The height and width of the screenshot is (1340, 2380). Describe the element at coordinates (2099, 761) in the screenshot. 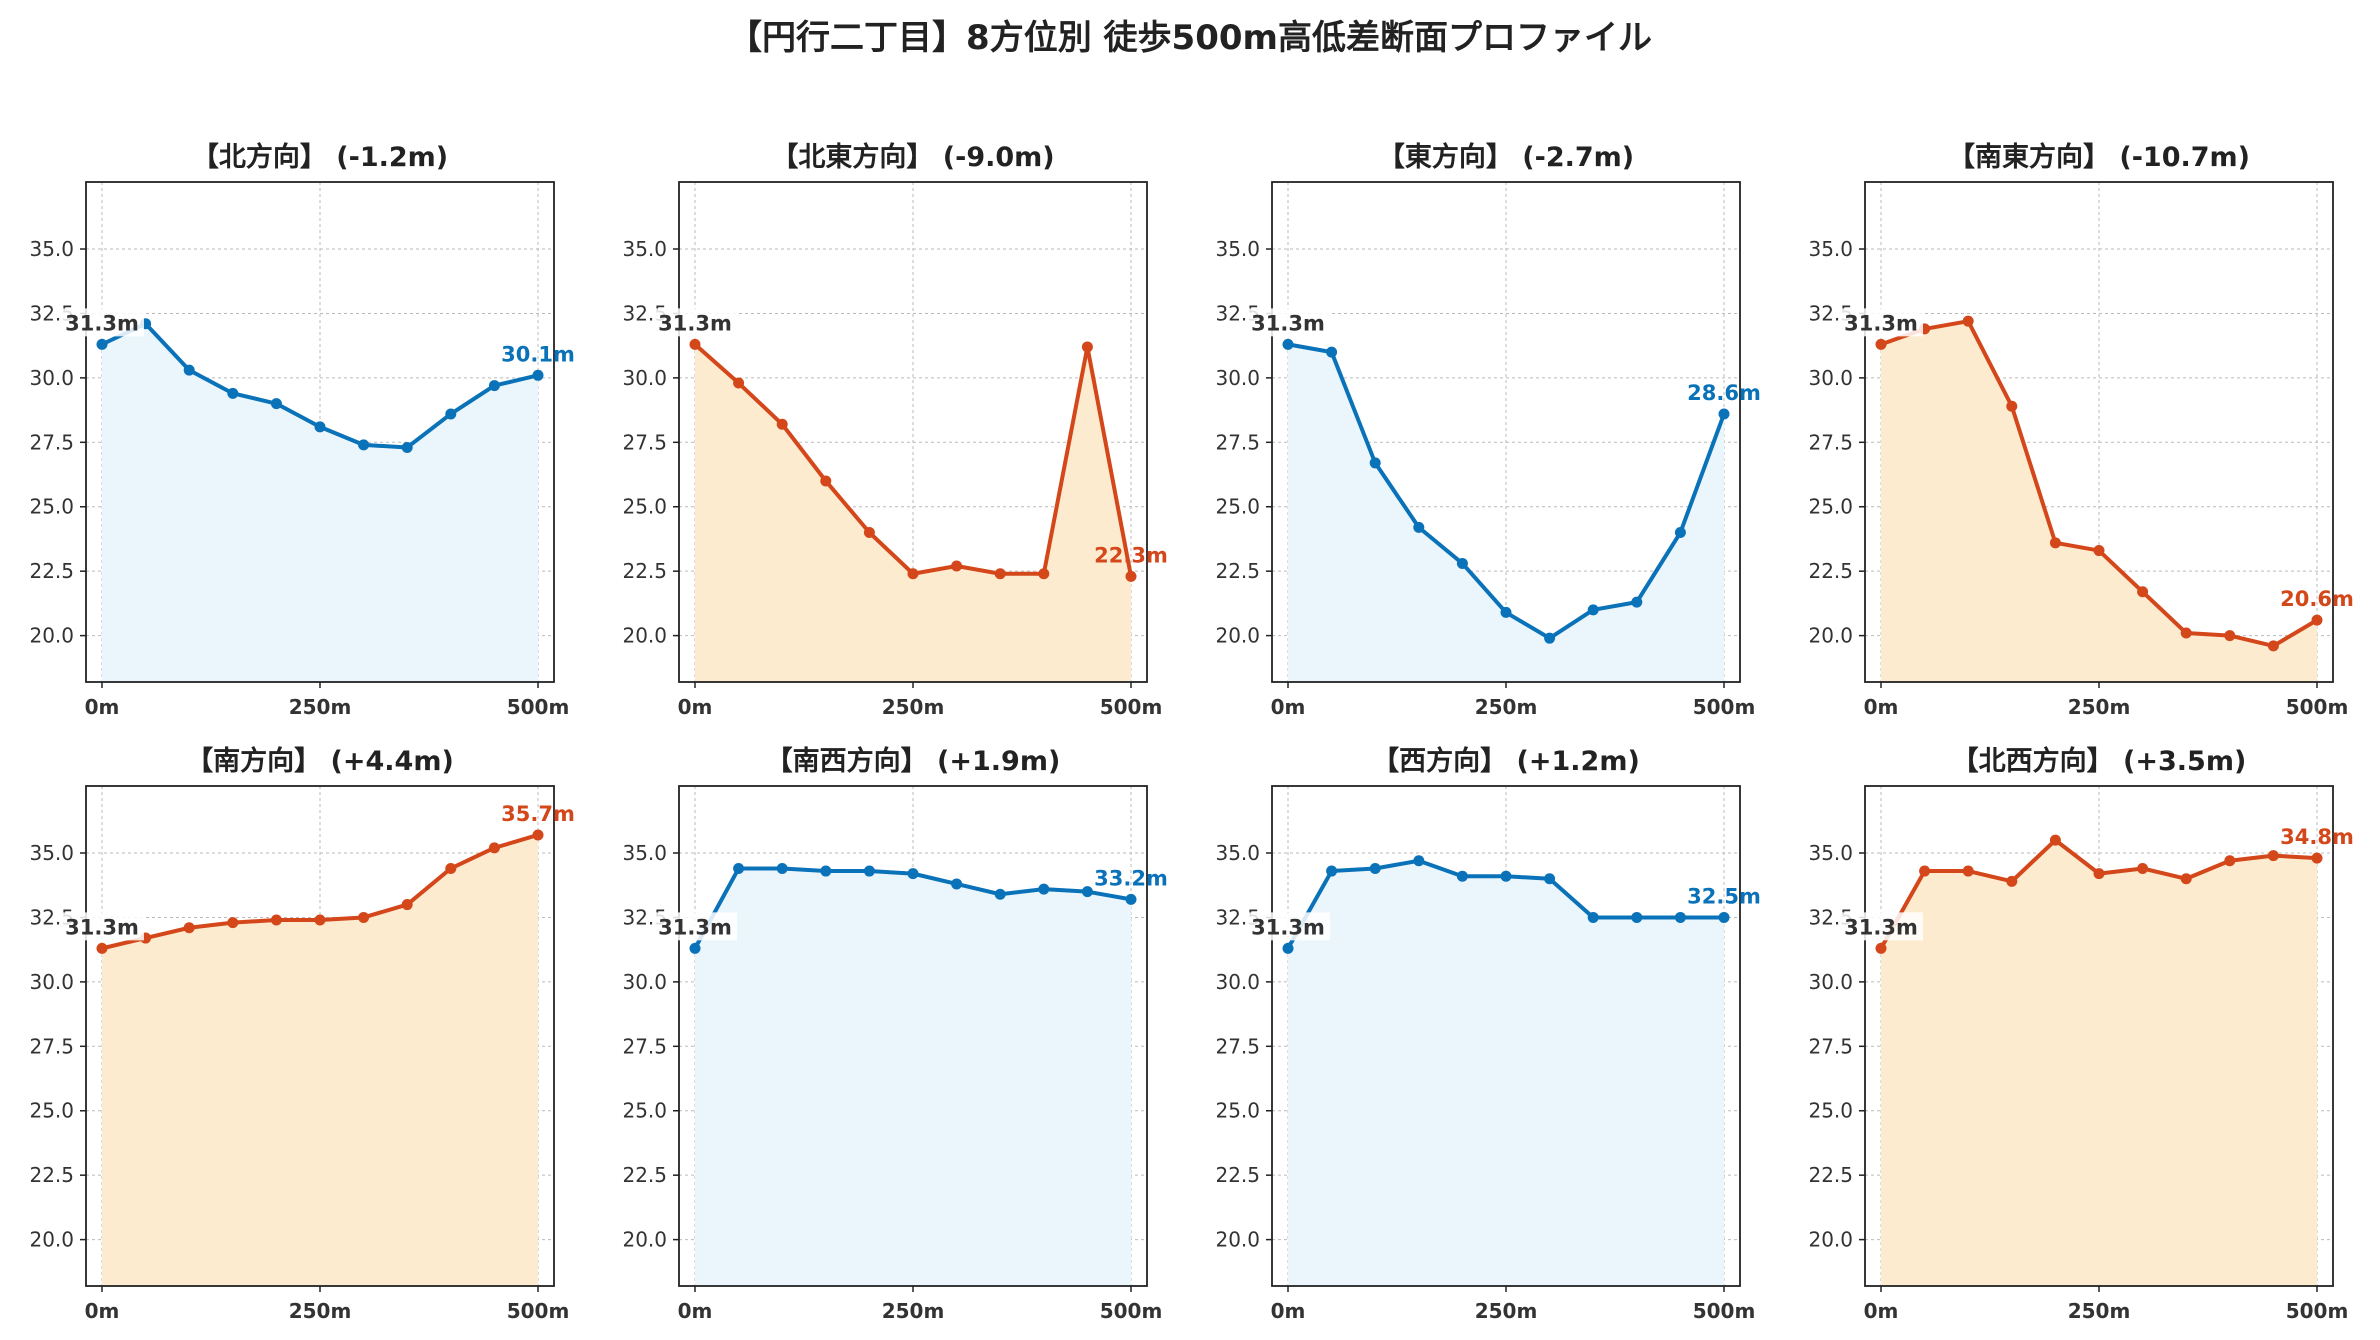

I see `subplot-title: 【北西方向】 (+3.5m)` at that location.